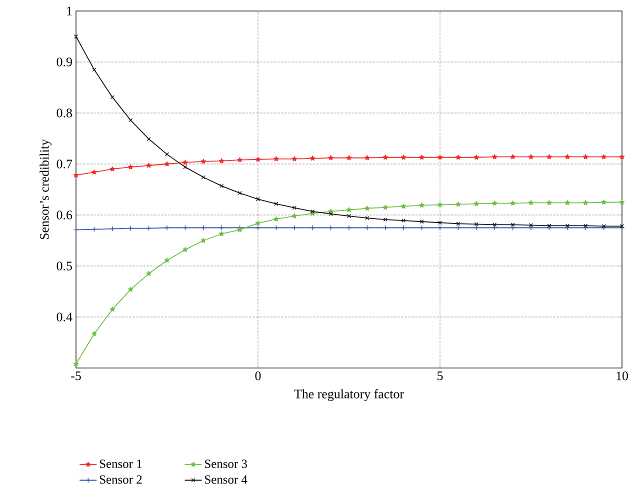 This screenshot has width=629, height=504. Describe the element at coordinates (46, 189) in the screenshot. I see `y-axis-title: Sensor’s credibility` at that location.